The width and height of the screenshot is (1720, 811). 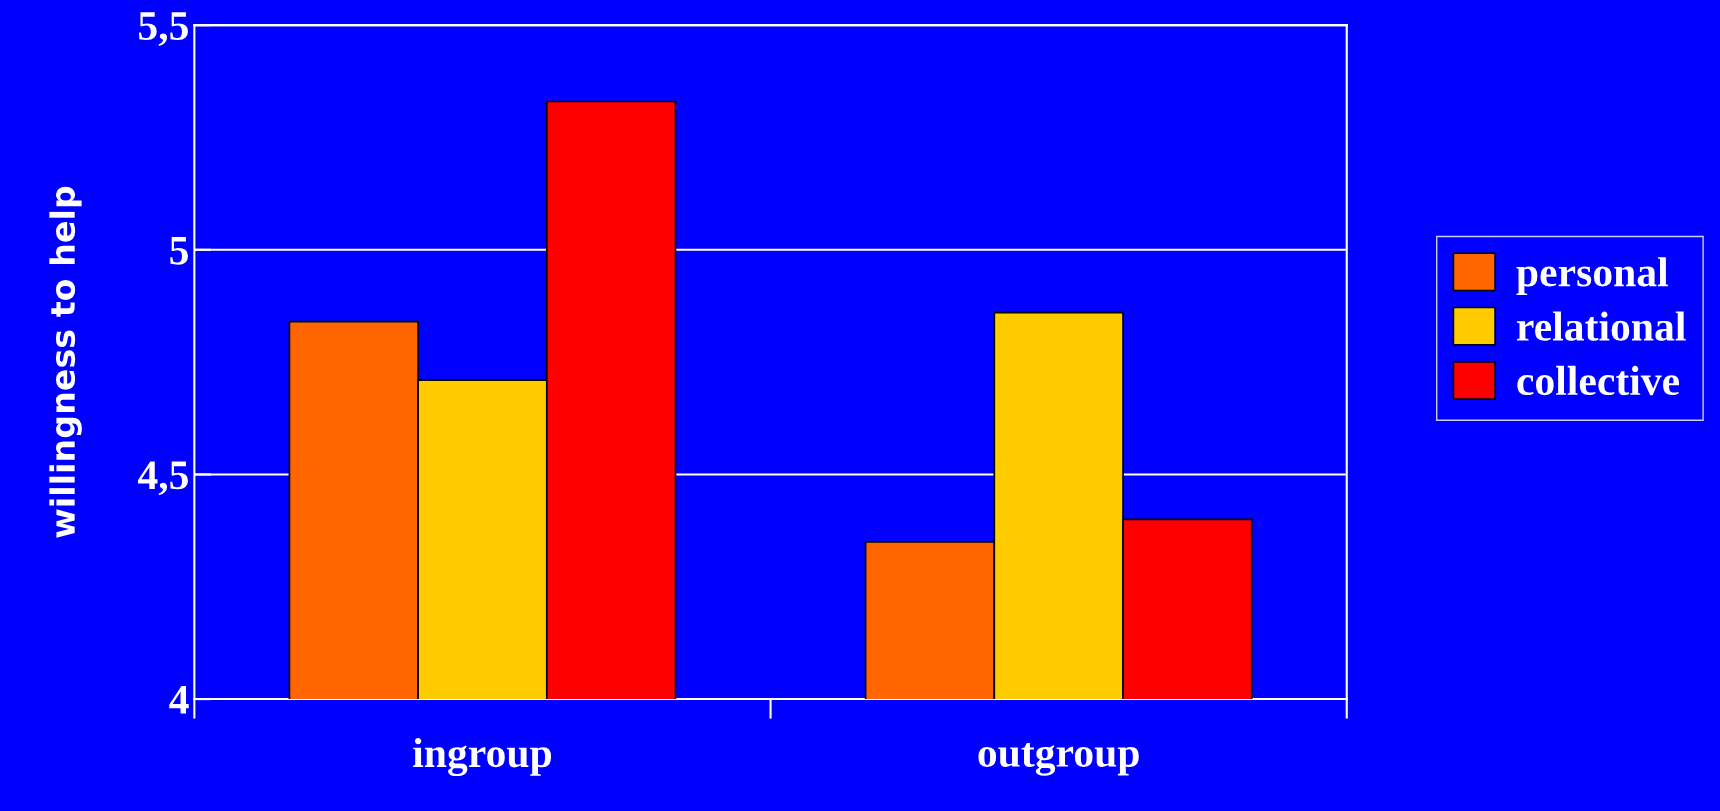 What do you see at coordinates (162, 478) in the screenshot?
I see `y-tick-label: 4,5` at bounding box center [162, 478].